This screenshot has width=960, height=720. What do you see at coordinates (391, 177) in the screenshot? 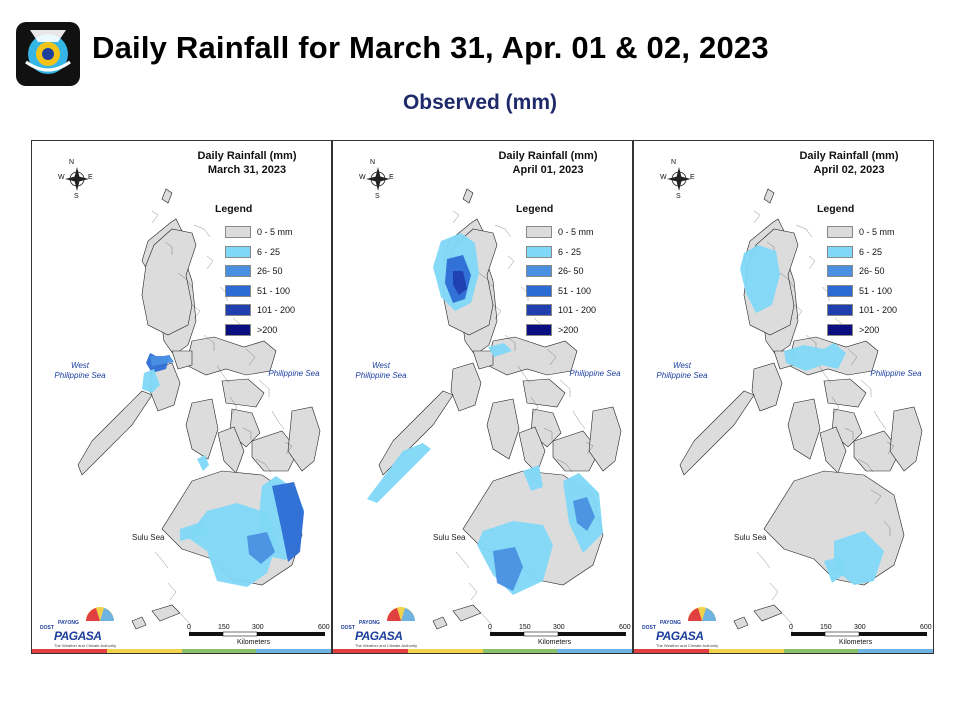
I see `compass-e: E` at bounding box center [391, 177].